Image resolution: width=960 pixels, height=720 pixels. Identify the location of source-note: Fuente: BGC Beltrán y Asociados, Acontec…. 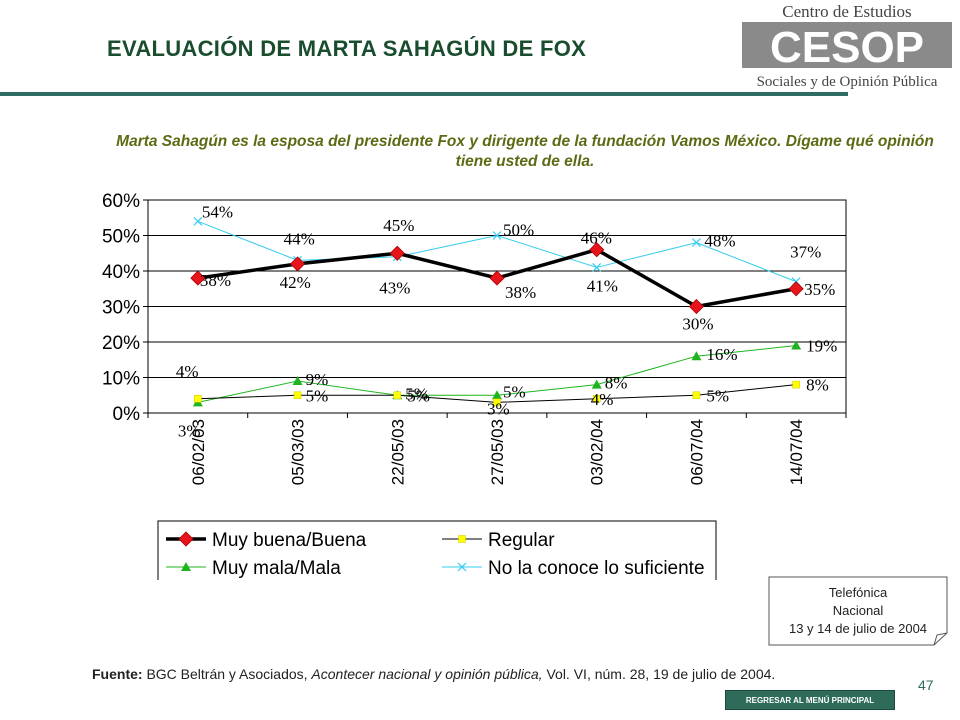
(433, 674).